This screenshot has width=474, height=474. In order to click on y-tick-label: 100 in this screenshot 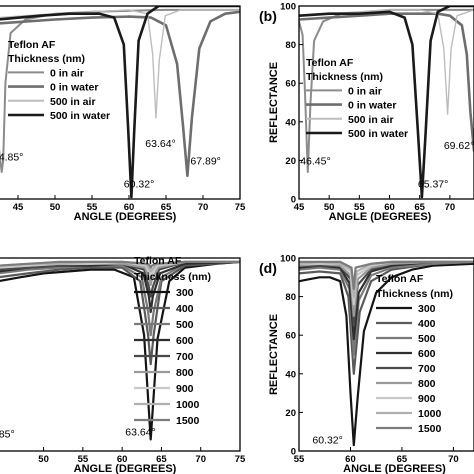, I will do `click(288, 7)`.